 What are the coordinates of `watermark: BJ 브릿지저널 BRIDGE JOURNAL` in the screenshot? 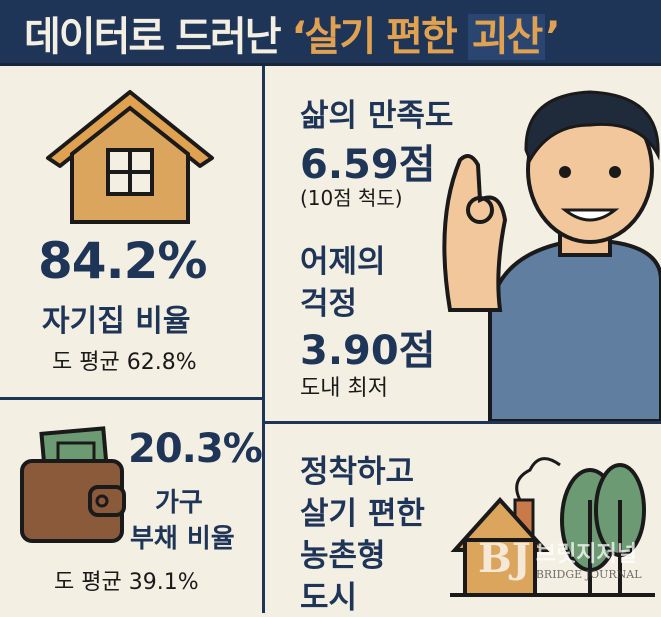 It's located at (560, 558).